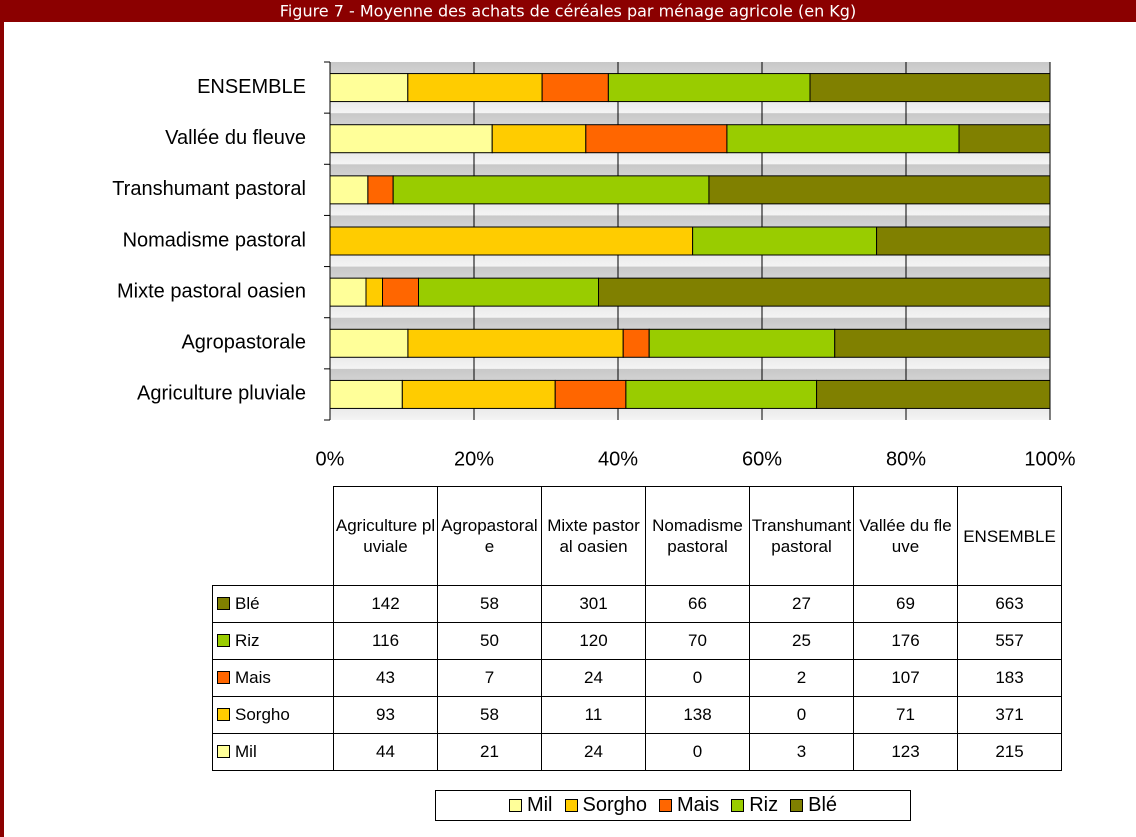  What do you see at coordinates (801, 641) in the screenshot?
I see `table-cell: 25` at bounding box center [801, 641].